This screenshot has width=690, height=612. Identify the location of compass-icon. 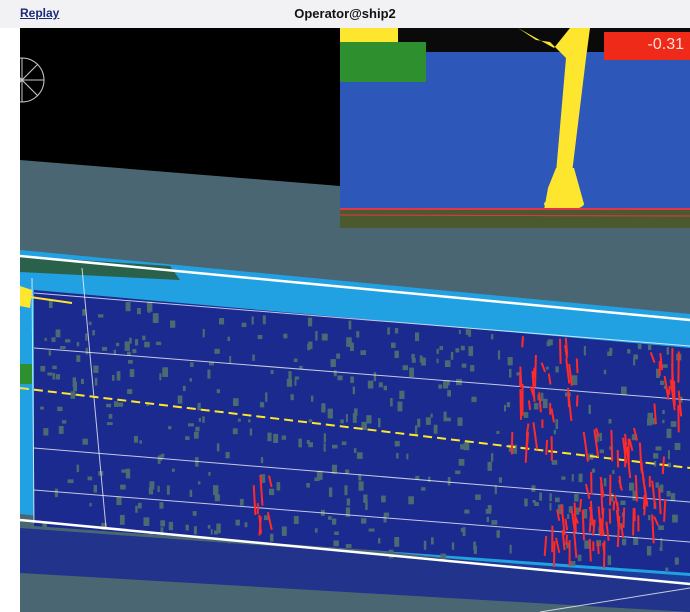
(32, 80).